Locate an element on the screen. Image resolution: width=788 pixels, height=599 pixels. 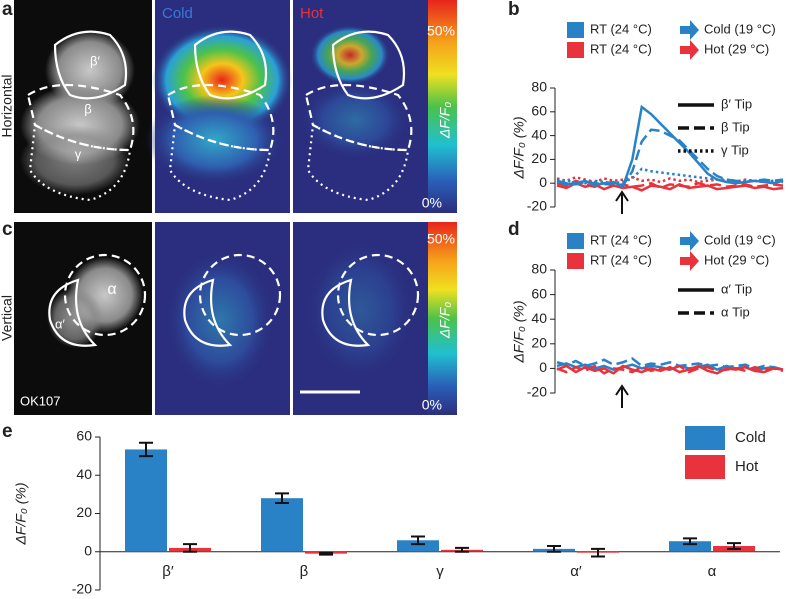
legend-label: β′ Tip is located at coordinates (736, 103).